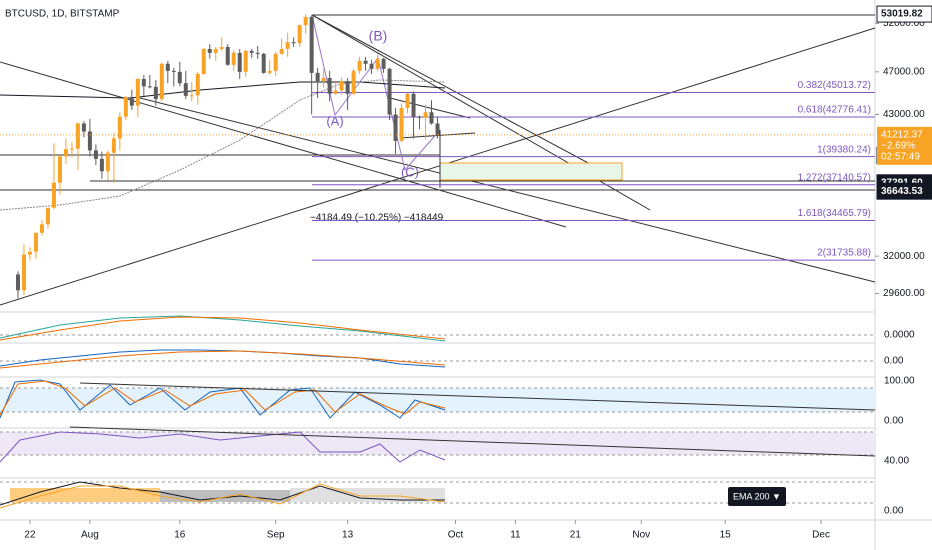  I want to click on legend-button: EMA 200 ▼, so click(757, 496).